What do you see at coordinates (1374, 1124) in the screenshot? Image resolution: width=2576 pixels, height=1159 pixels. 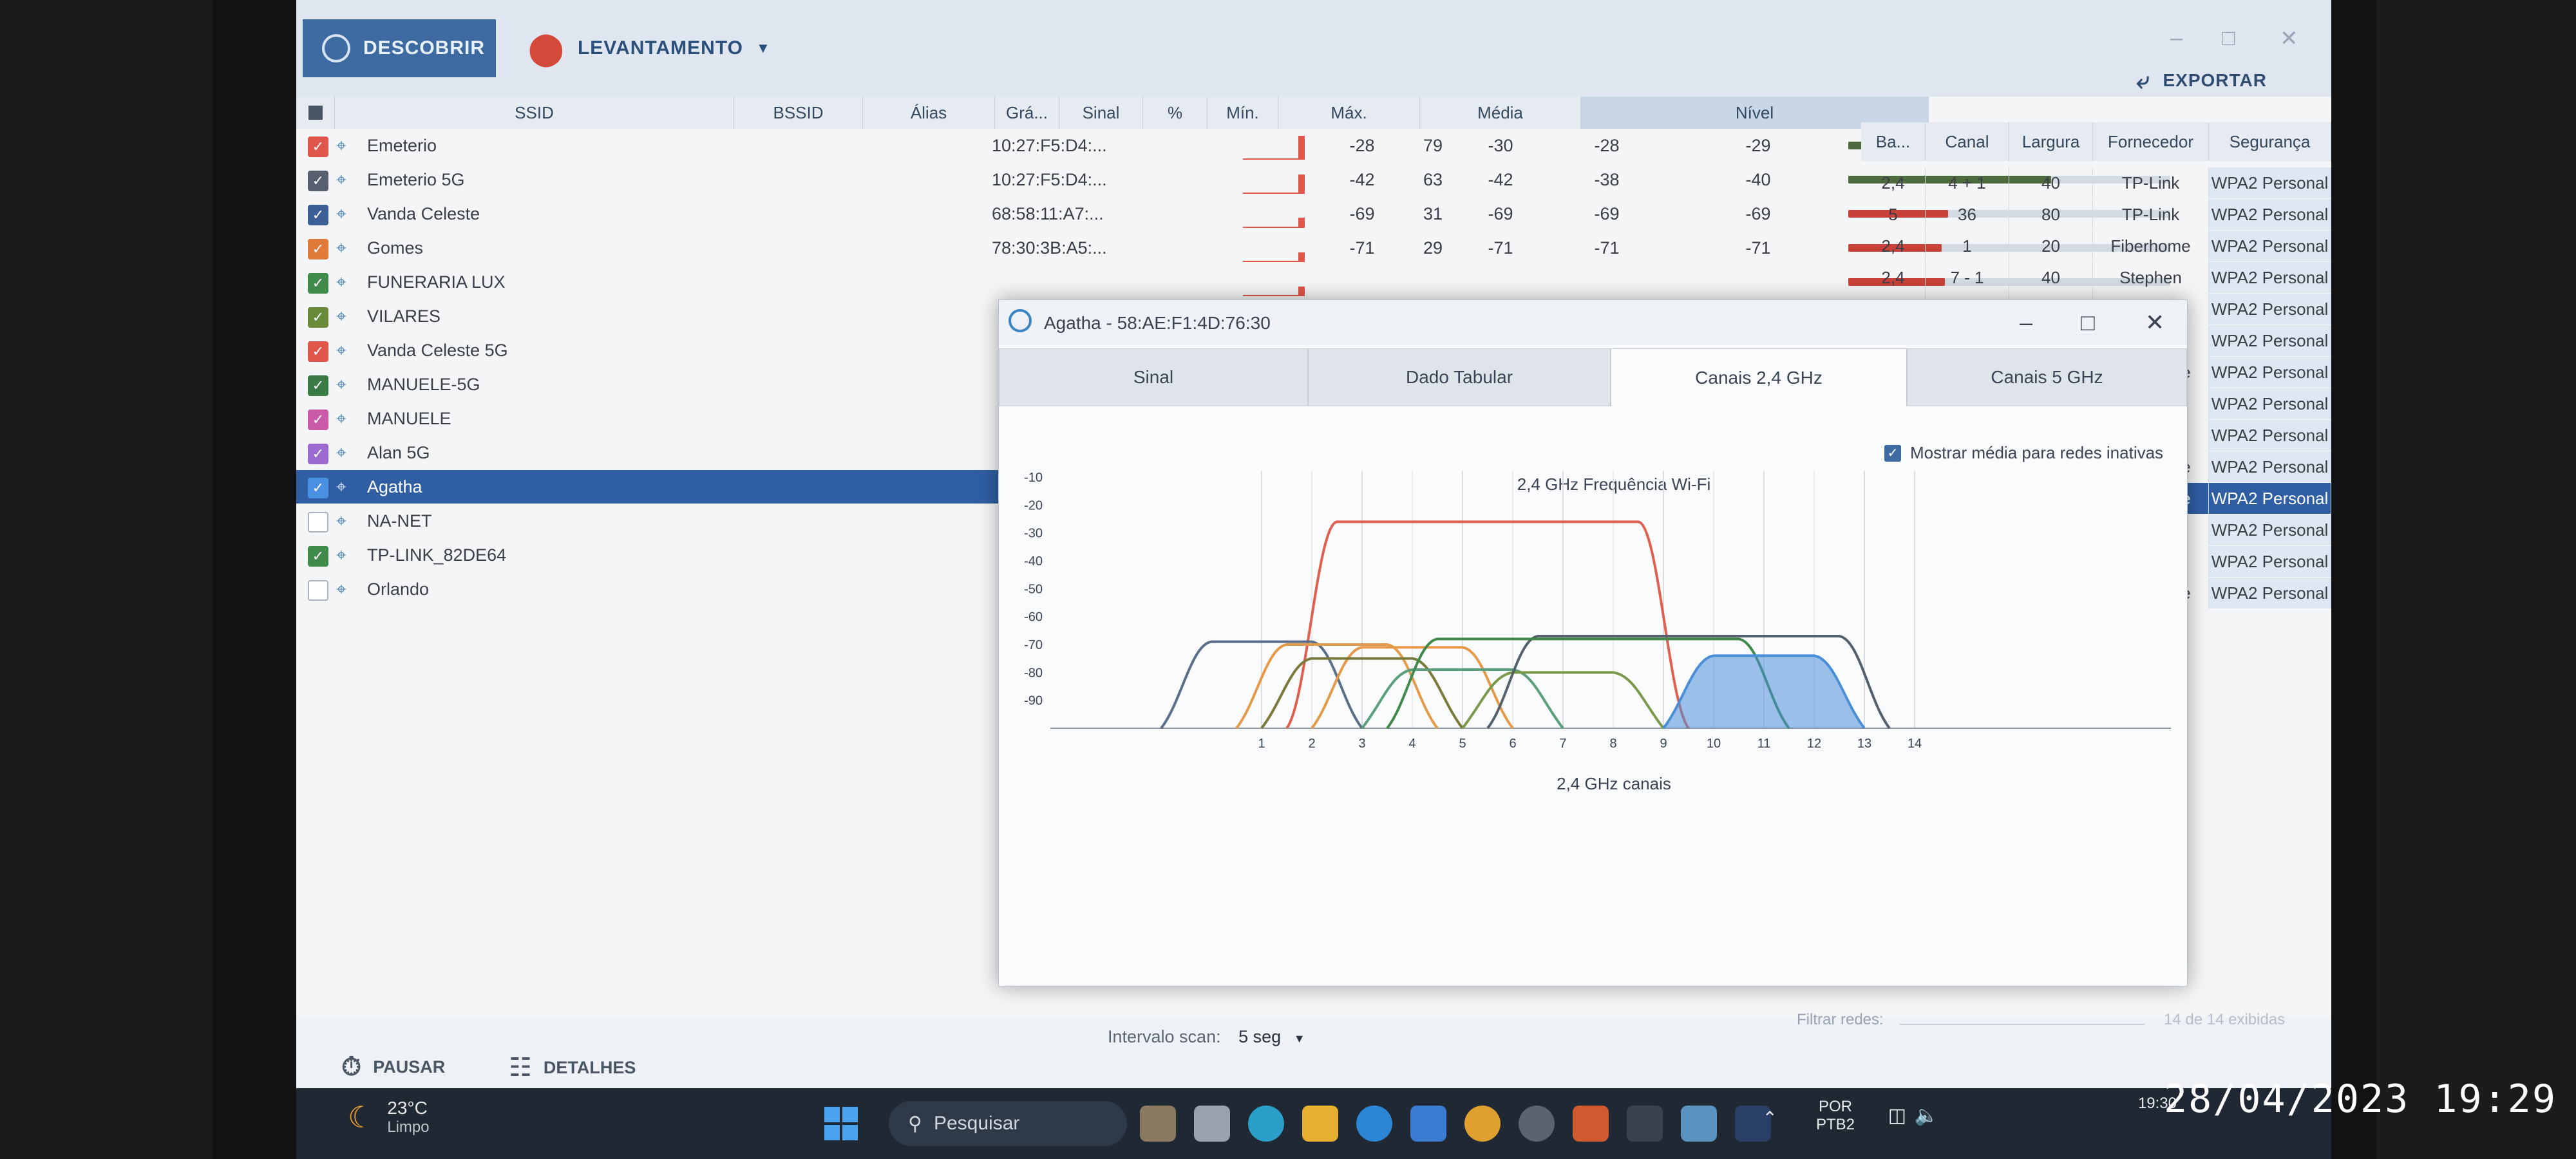 I see `edge-icon` at bounding box center [1374, 1124].